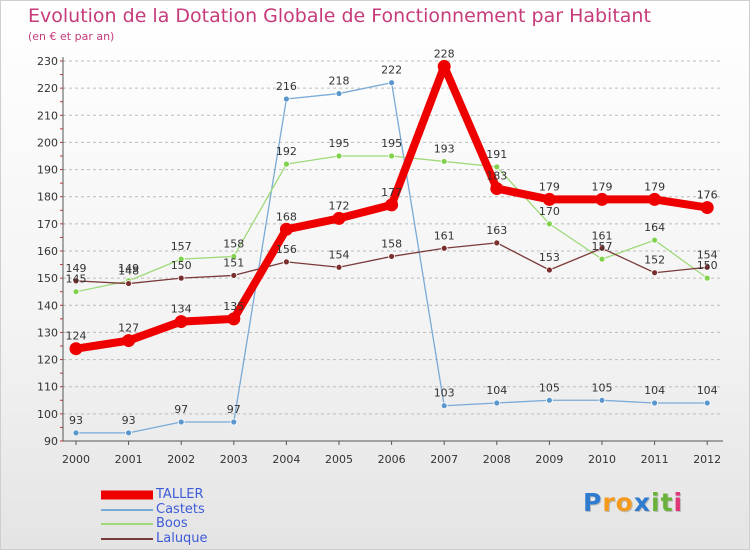  What do you see at coordinates (128, 328) in the screenshot?
I see `data-label-taller: 127` at bounding box center [128, 328].